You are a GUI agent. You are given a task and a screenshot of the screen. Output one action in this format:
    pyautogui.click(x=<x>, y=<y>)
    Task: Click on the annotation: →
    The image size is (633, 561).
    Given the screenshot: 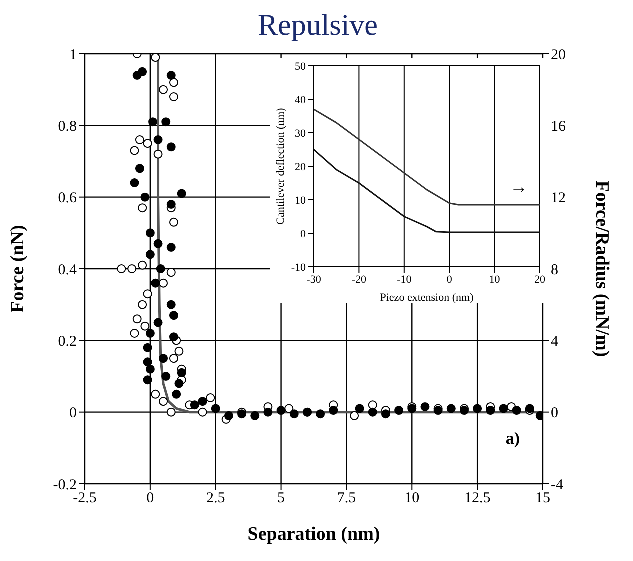 What is the action you would take?
    pyautogui.click(x=519, y=187)
    